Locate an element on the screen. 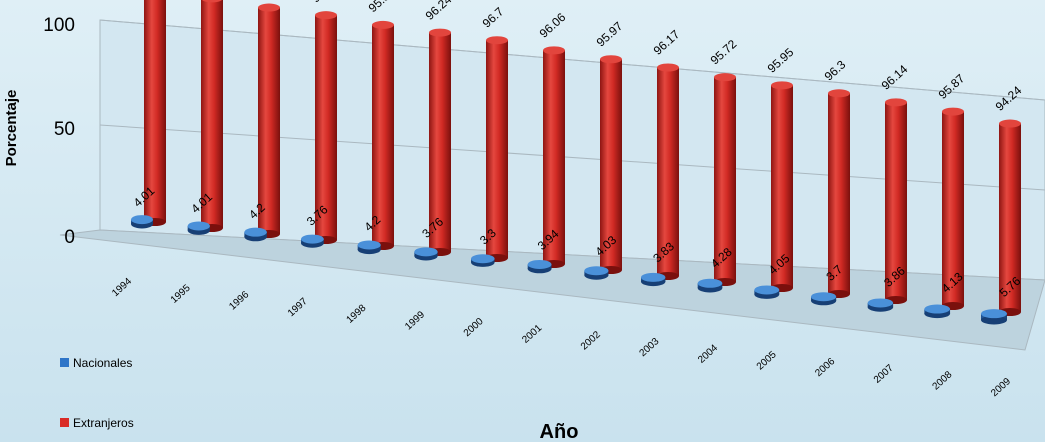 This screenshot has width=1045, height=442. data-label-extranjeros: 96.3 is located at coordinates (835, 70).